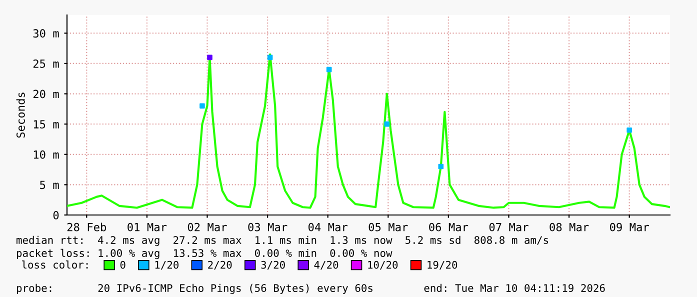  What do you see at coordinates (46, 63) in the screenshot?
I see `y-tick-label: 25 m` at bounding box center [46, 63].